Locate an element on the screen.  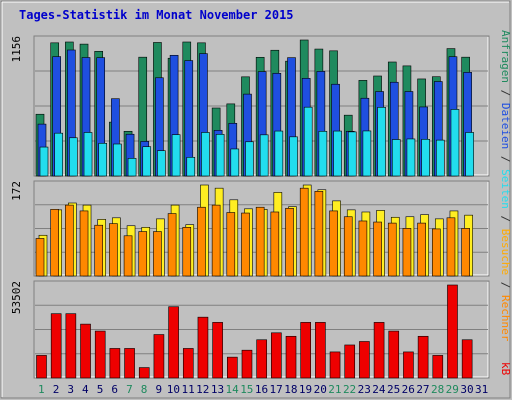
x-tick-label-7: 7 is located at coordinates (129, 389).